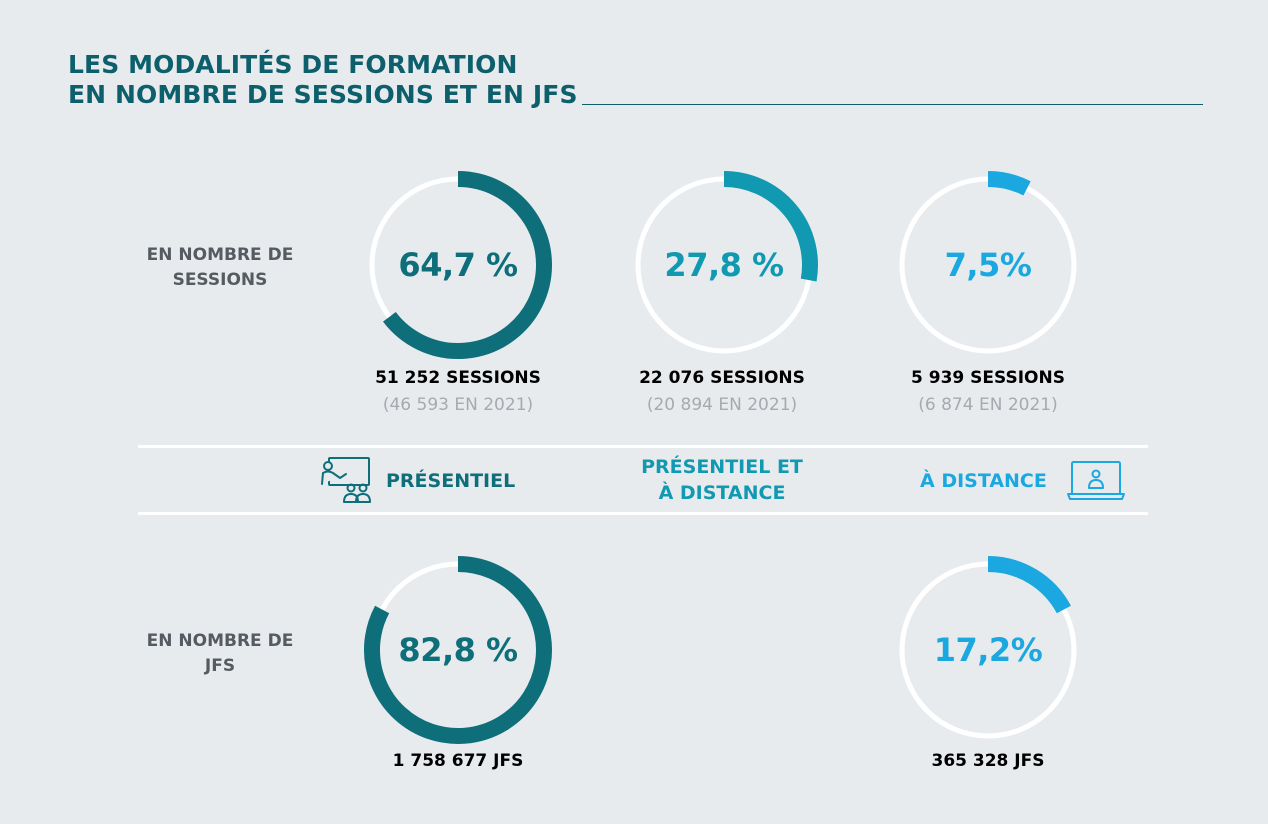 The width and height of the screenshot is (1268, 824). I want to click on row-label-sessions-line-2: SESSIONS, so click(220, 280).